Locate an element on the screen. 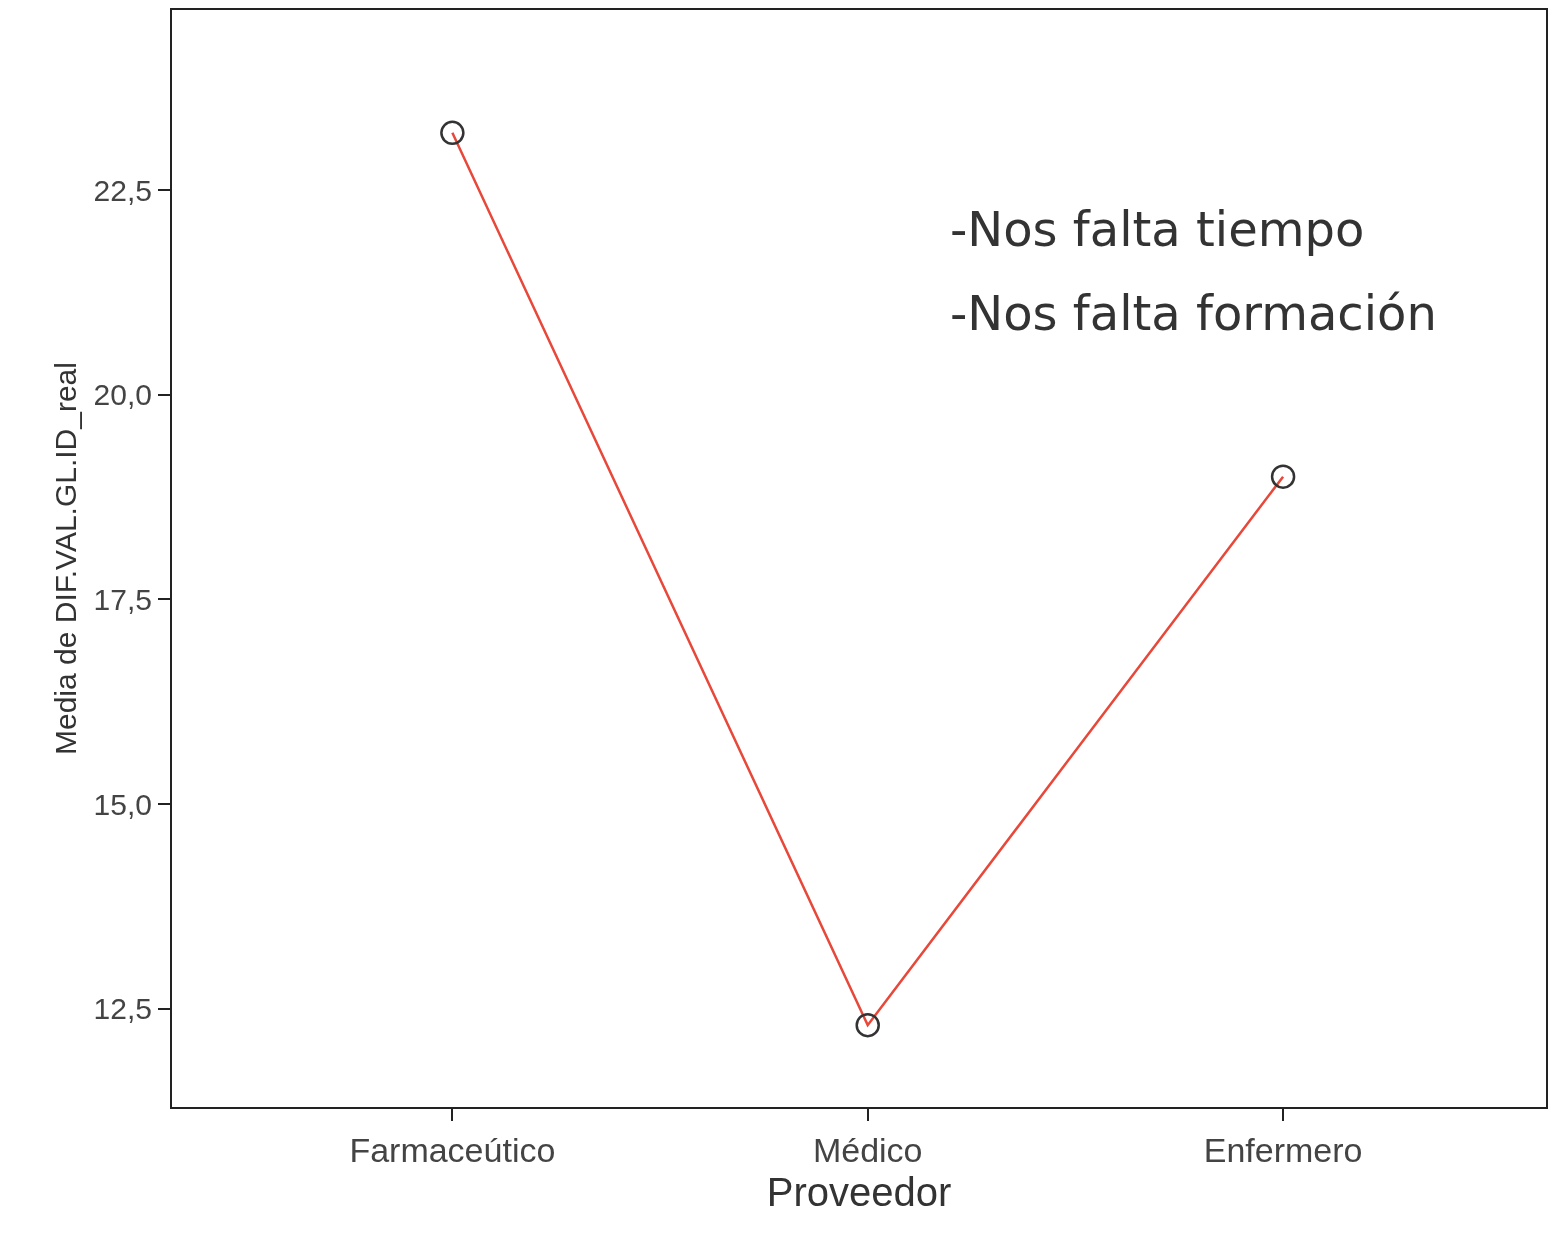 The height and width of the screenshot is (1233, 1548). annotation: -Nos falta formación is located at coordinates (1193, 313).